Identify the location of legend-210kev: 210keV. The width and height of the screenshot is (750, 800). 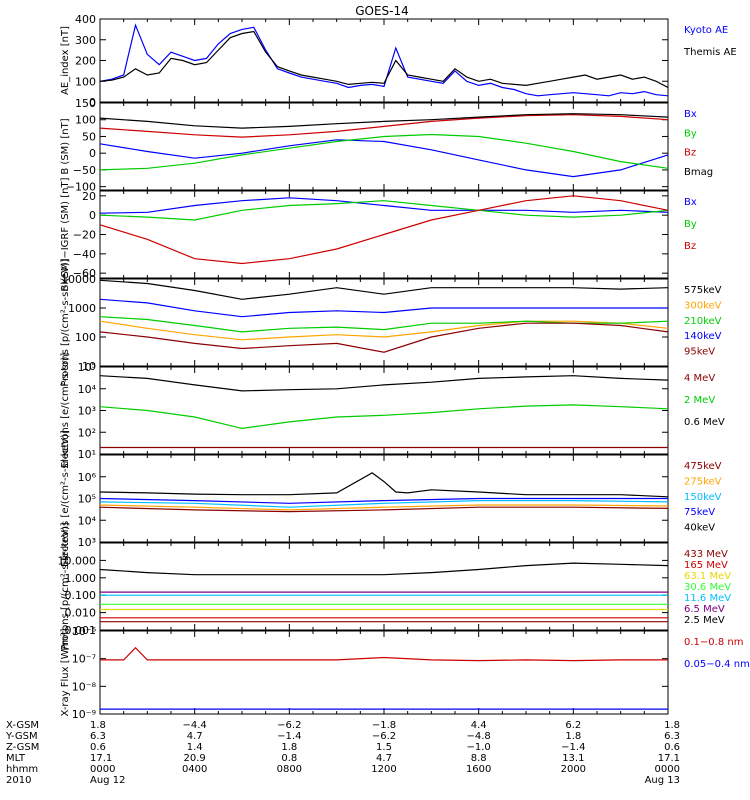
(703, 321).